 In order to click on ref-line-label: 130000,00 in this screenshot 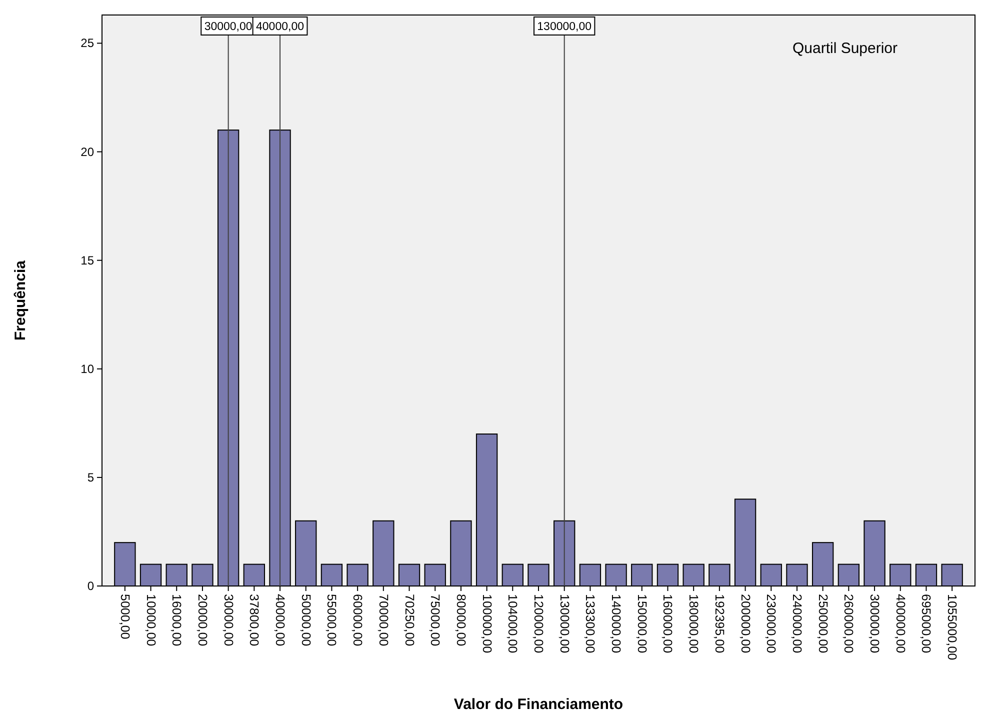, I will do `click(564, 27)`.